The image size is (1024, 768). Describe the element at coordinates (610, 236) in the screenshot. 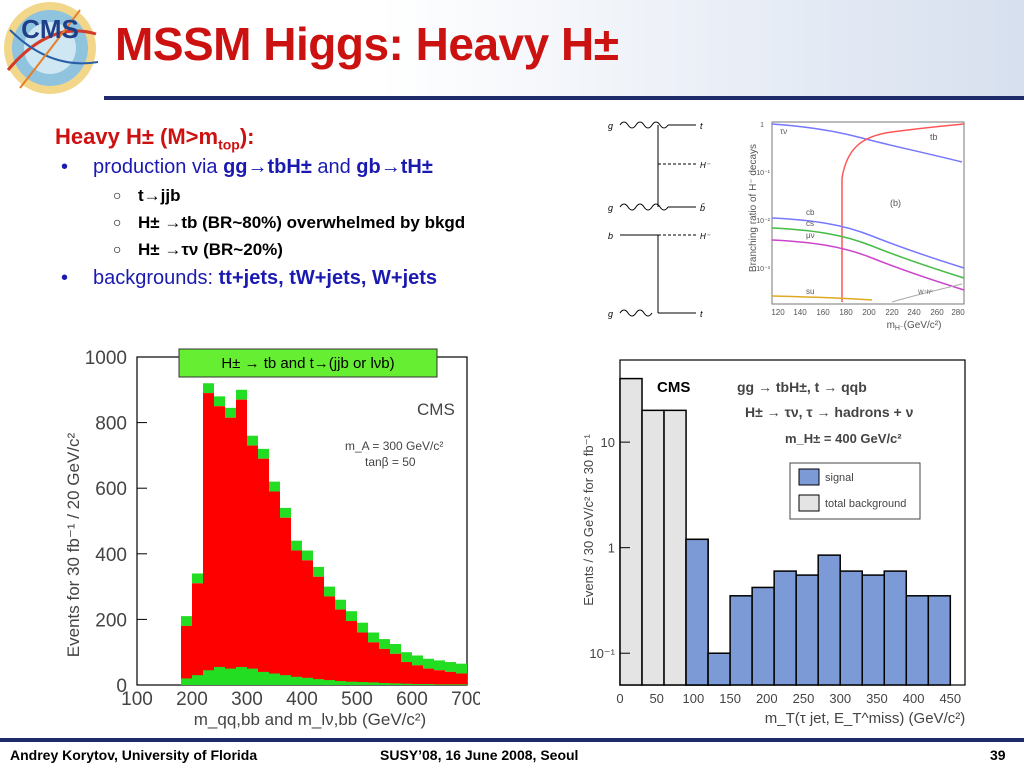

I see `diagram-label-b: b` at that location.